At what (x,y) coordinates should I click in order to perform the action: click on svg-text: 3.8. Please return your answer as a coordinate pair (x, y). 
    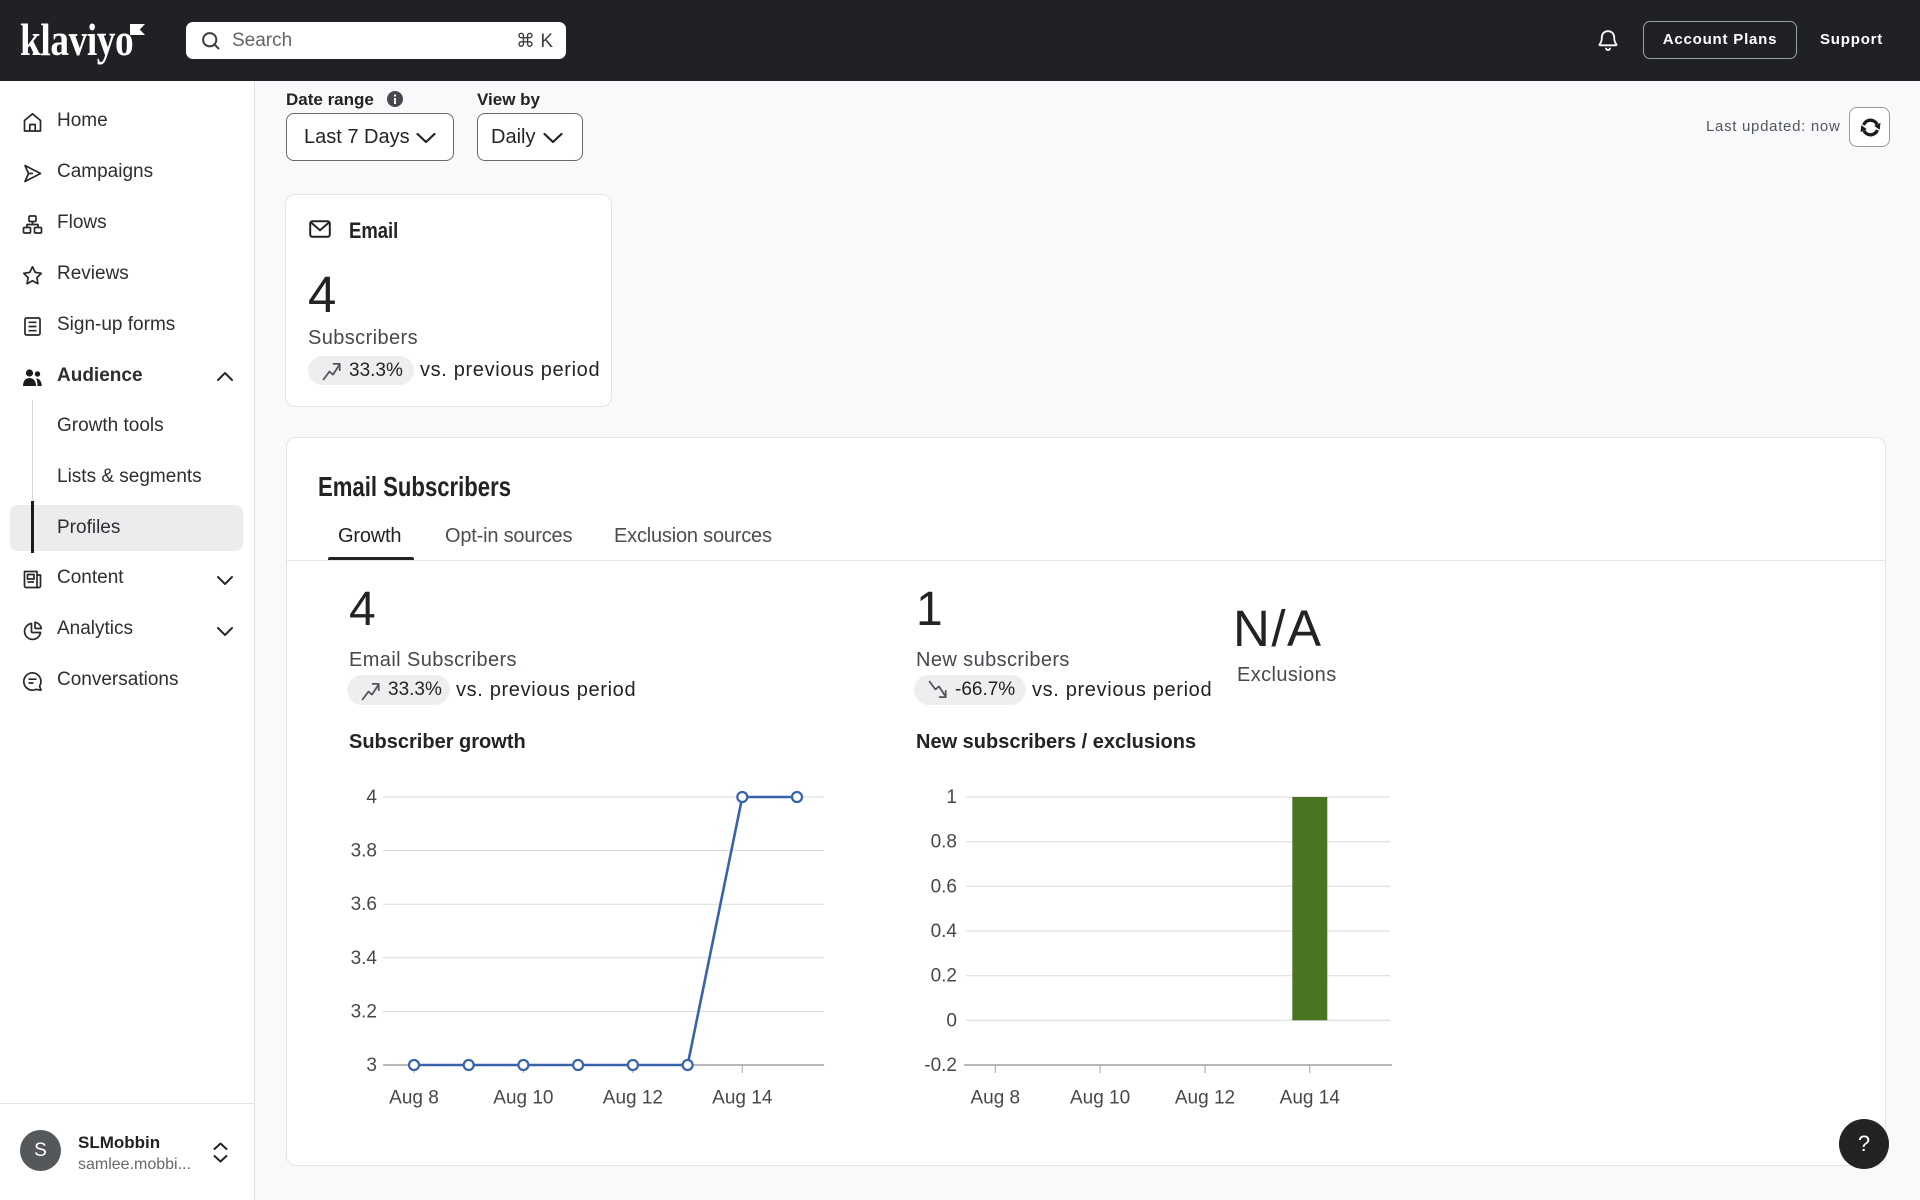
    Looking at the image, I should click on (364, 851).